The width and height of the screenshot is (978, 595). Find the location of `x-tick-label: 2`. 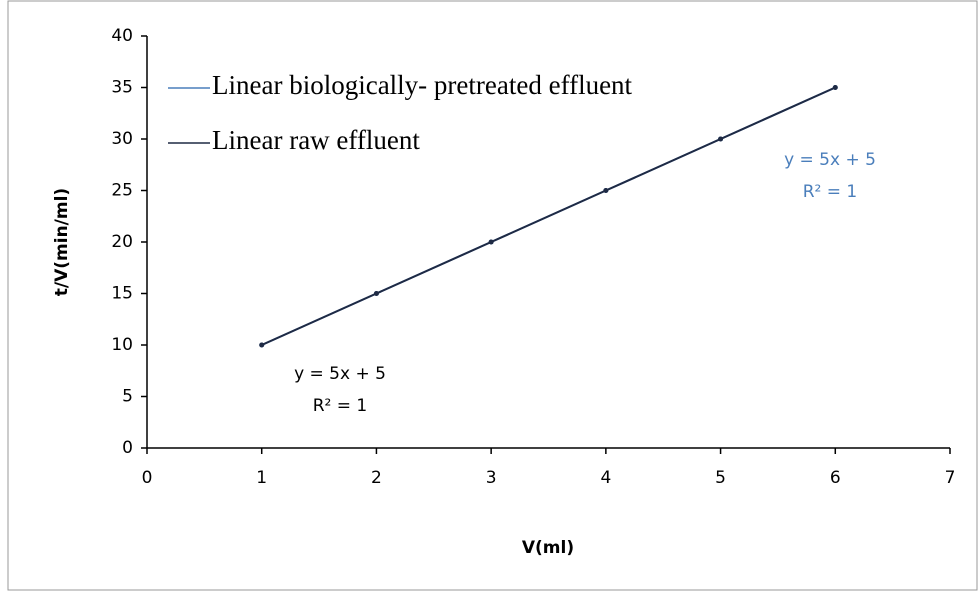

x-tick-label: 2 is located at coordinates (376, 478).